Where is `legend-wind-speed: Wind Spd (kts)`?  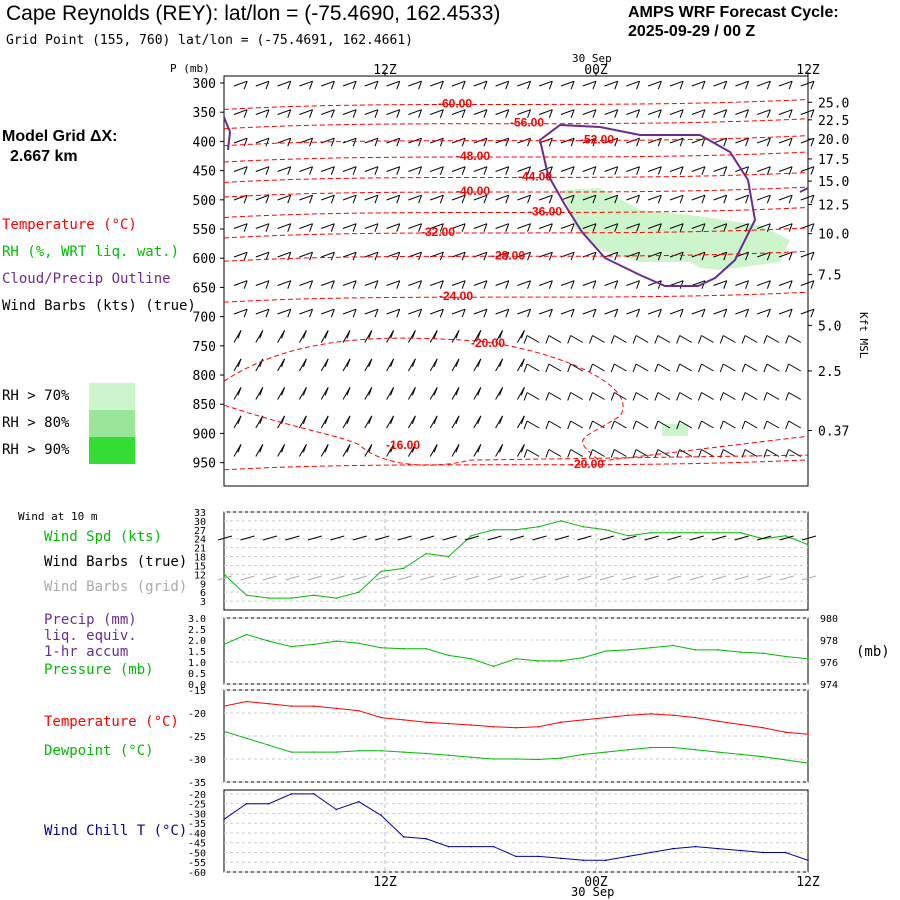 legend-wind-speed: Wind Spd (kts) is located at coordinates (103, 537).